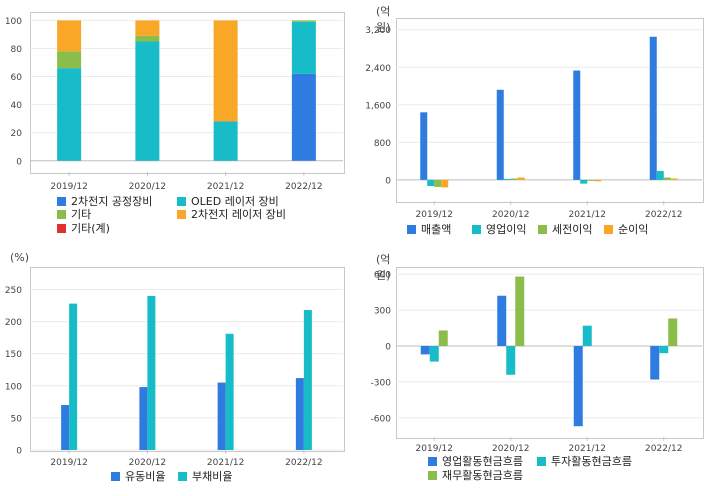 The height and width of the screenshot is (496, 720). I want to click on legend-label: OLED 레이저 장비, so click(235, 201).